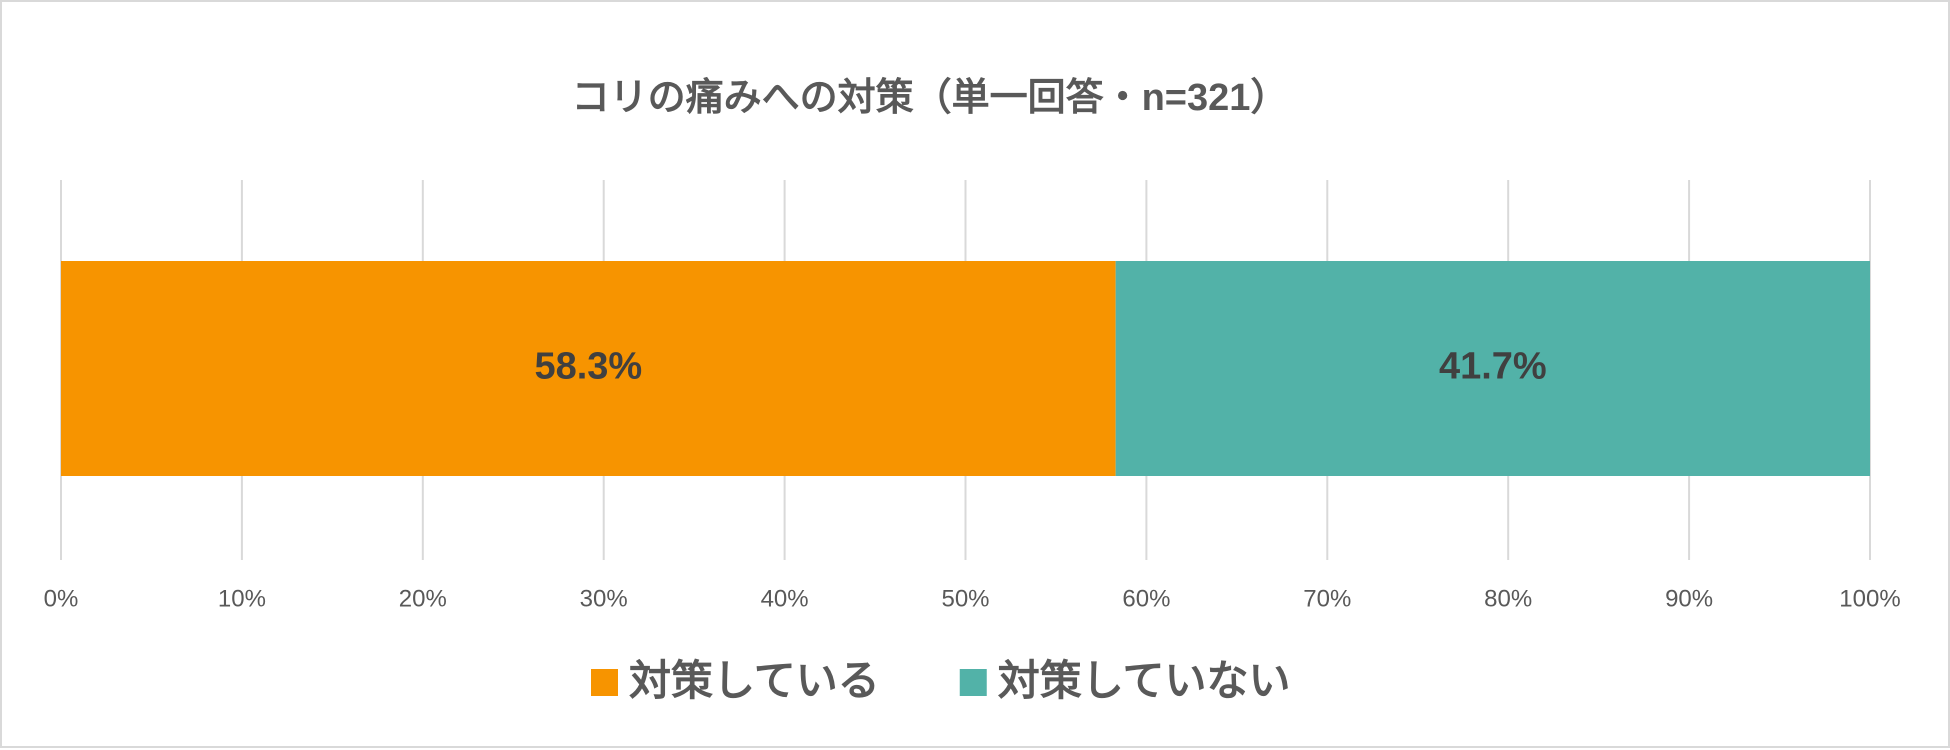  Describe the element at coordinates (754, 680) in the screenshot. I see `legend-label: 対策している` at that location.